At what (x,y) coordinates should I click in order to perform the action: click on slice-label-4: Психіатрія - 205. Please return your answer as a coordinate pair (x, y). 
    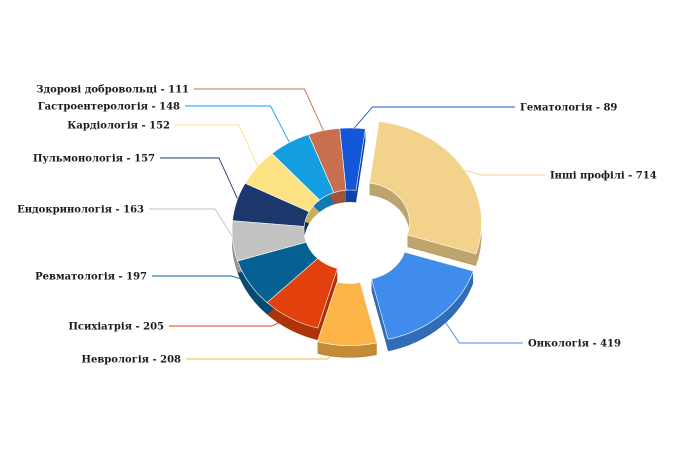
    Looking at the image, I should click on (116, 327).